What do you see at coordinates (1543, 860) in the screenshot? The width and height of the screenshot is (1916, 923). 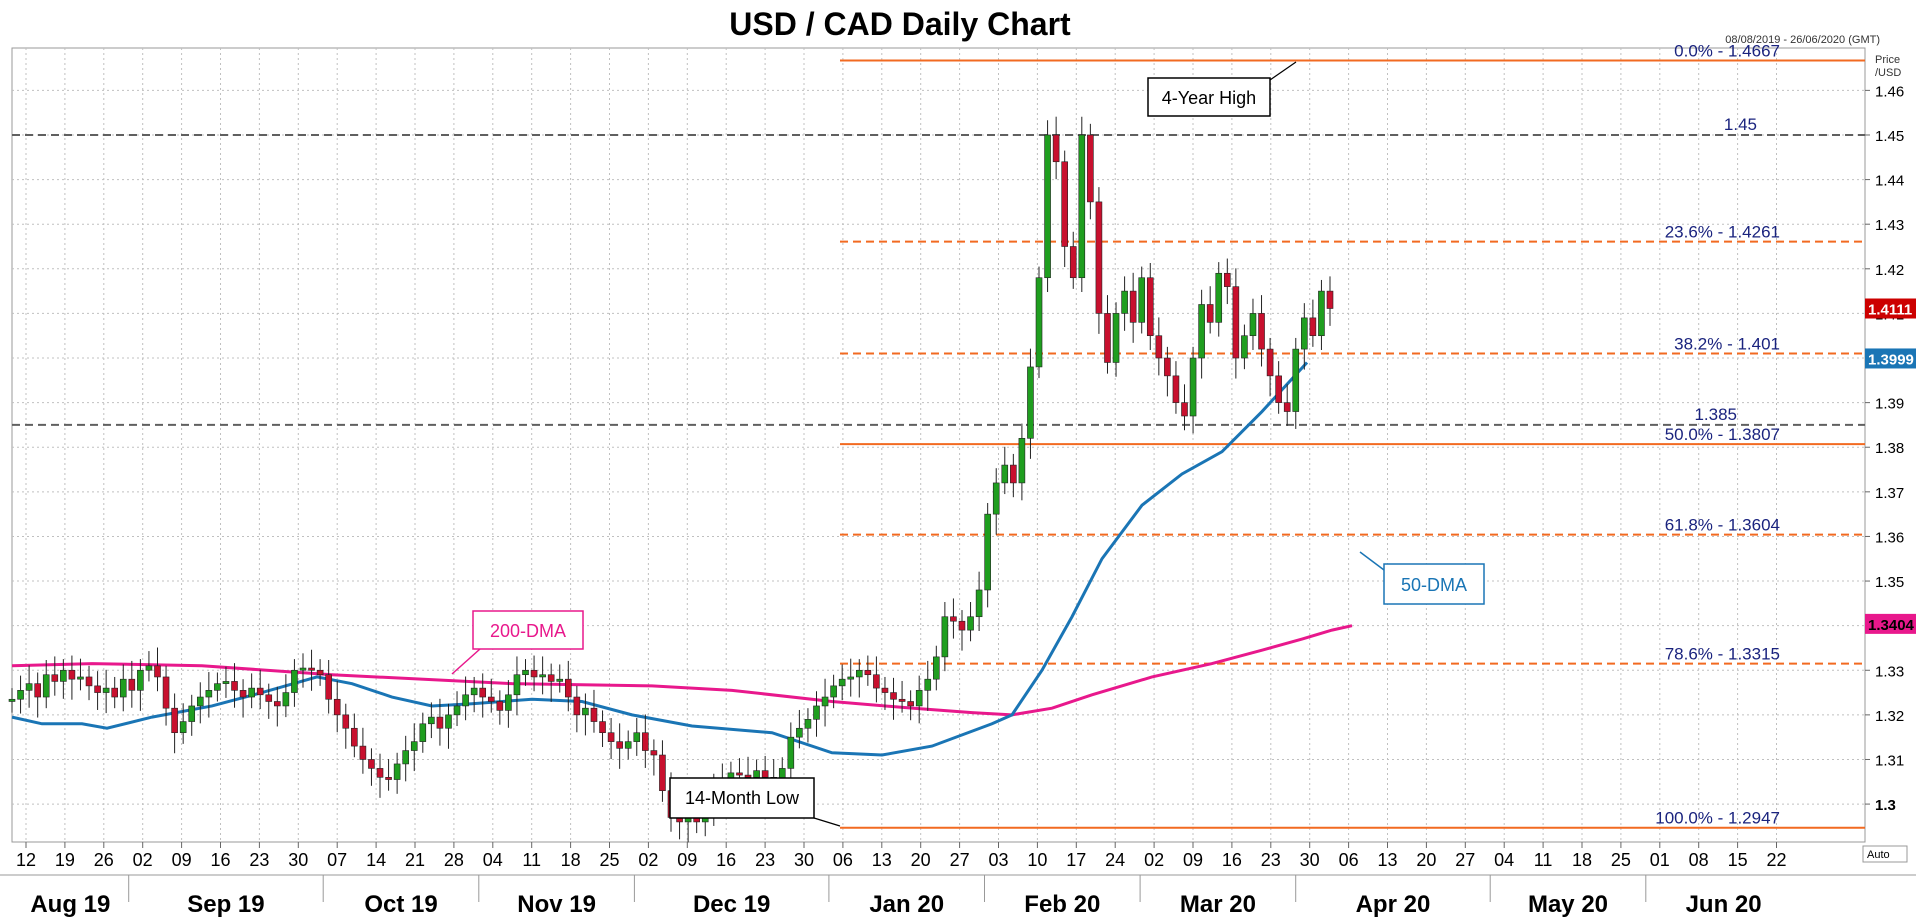 I see `x-day-label: 11` at bounding box center [1543, 860].